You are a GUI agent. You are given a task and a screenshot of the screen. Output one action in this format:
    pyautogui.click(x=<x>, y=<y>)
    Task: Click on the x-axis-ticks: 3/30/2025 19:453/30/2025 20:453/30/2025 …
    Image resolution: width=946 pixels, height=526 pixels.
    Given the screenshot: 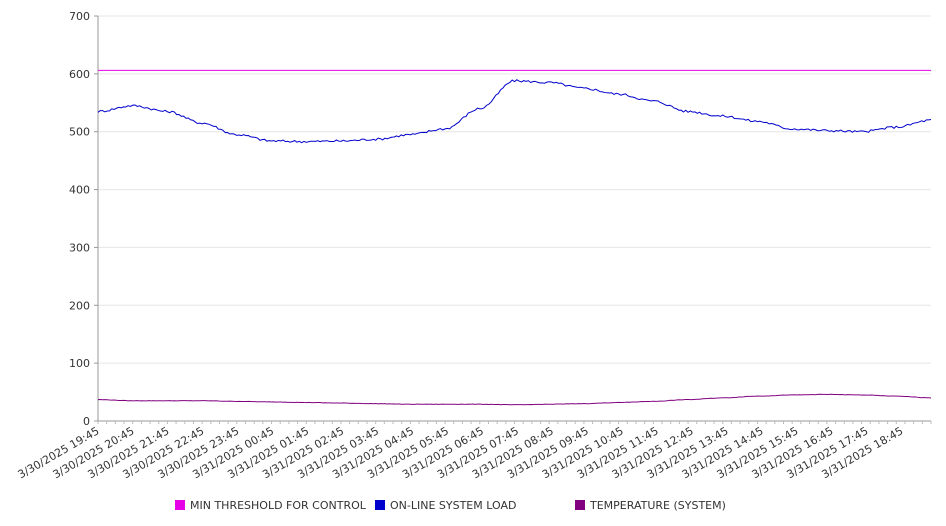 What is the action you would take?
    pyautogui.click(x=474, y=451)
    